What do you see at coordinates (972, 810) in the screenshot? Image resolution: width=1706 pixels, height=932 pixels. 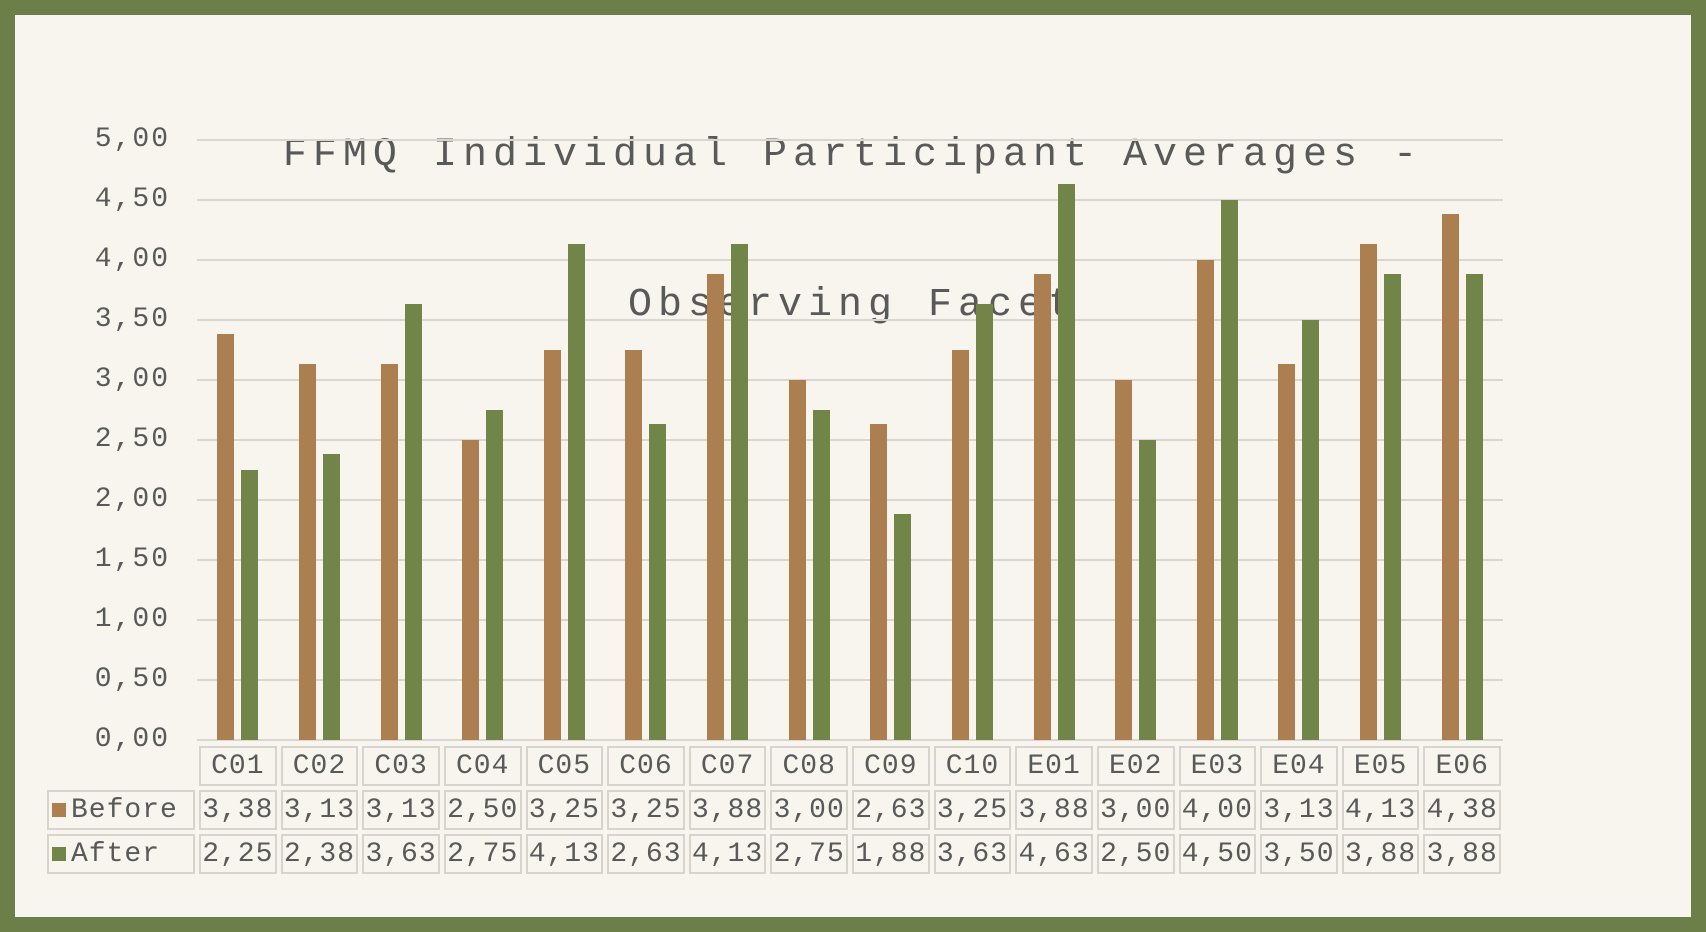 I see `cell-before-C10: 3,25` at bounding box center [972, 810].